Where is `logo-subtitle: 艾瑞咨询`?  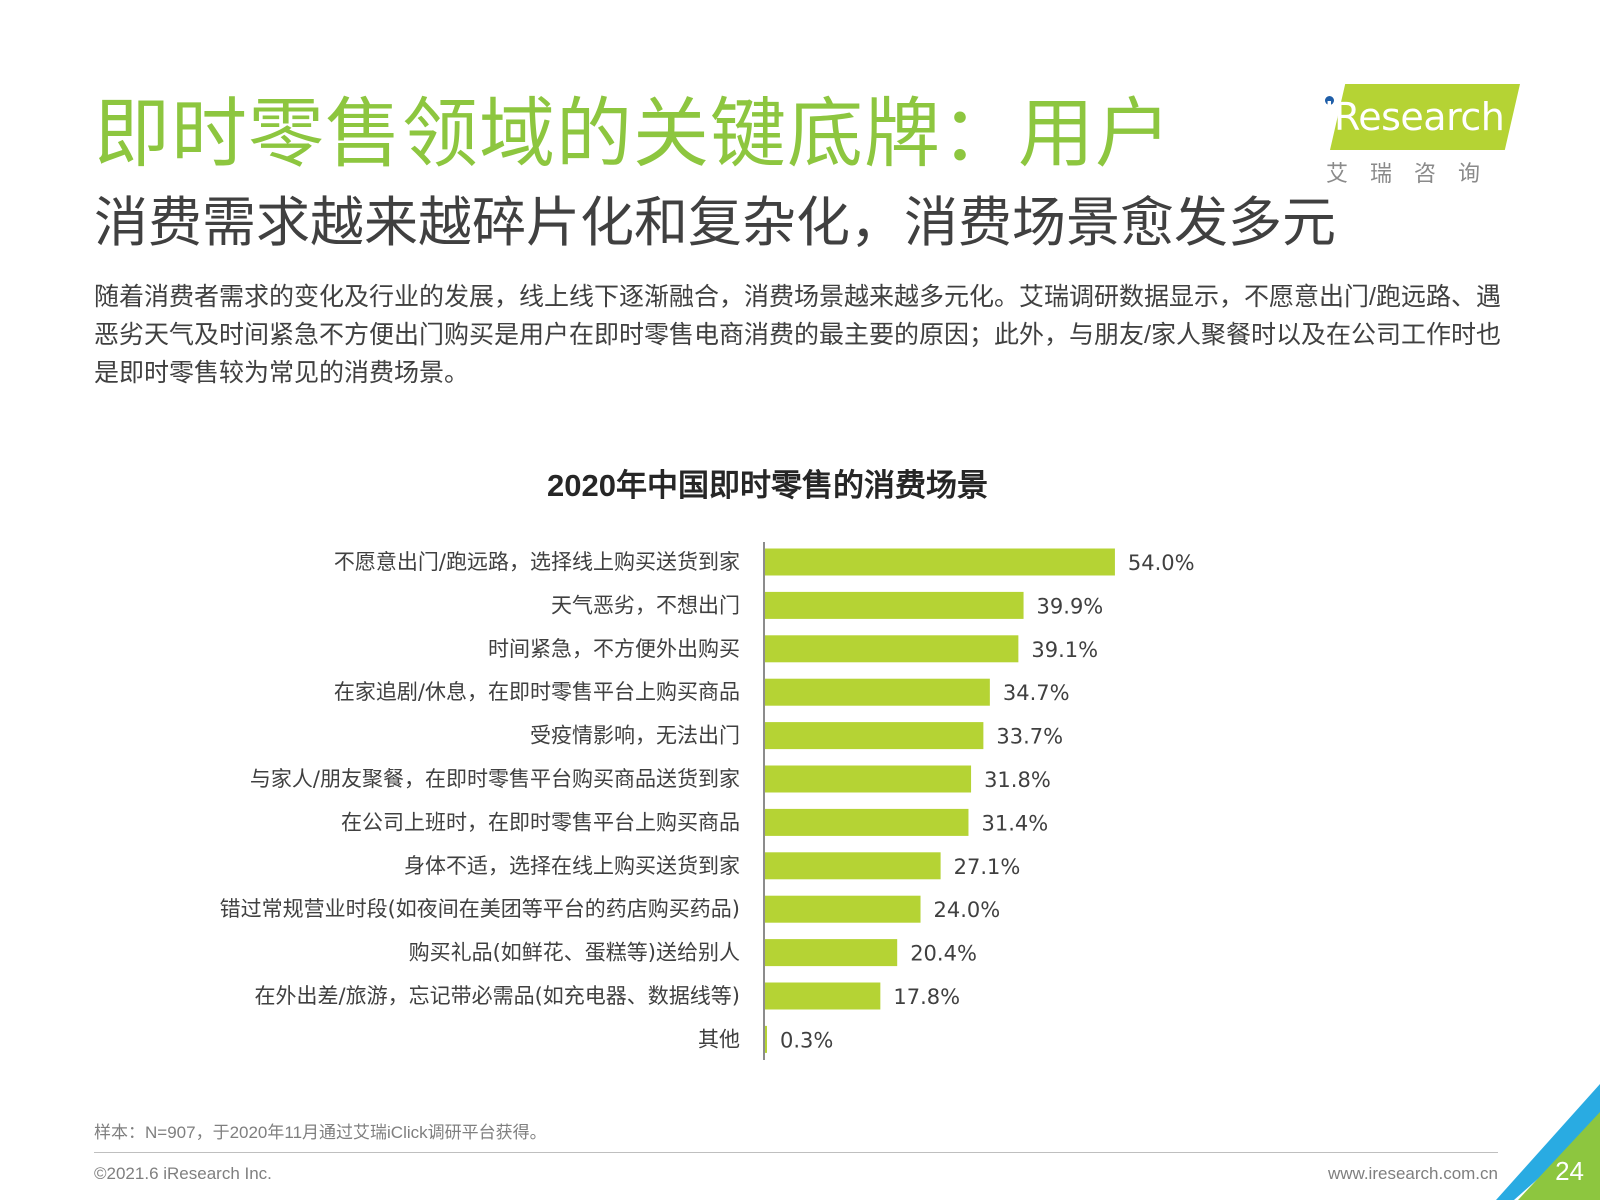 logo-subtitle: 艾瑞咨询 is located at coordinates (1414, 173).